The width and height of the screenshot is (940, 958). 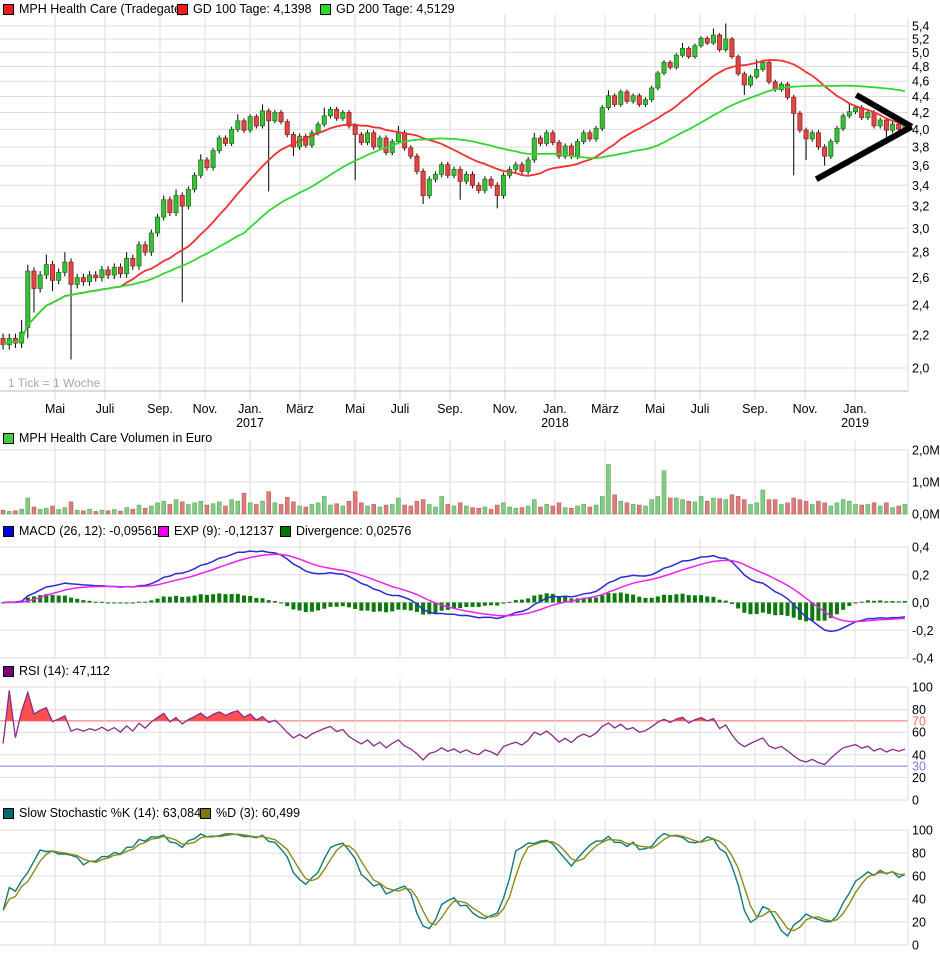 I want to click on legend-item-gd200: GD 200 Tage: 4,5129, so click(x=387, y=9).